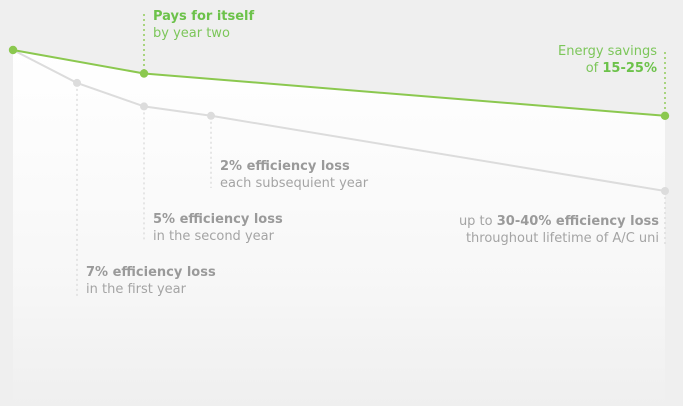  What do you see at coordinates (294, 183) in the screenshot?
I see `loss-2-subtitle: each subsequient year` at bounding box center [294, 183].